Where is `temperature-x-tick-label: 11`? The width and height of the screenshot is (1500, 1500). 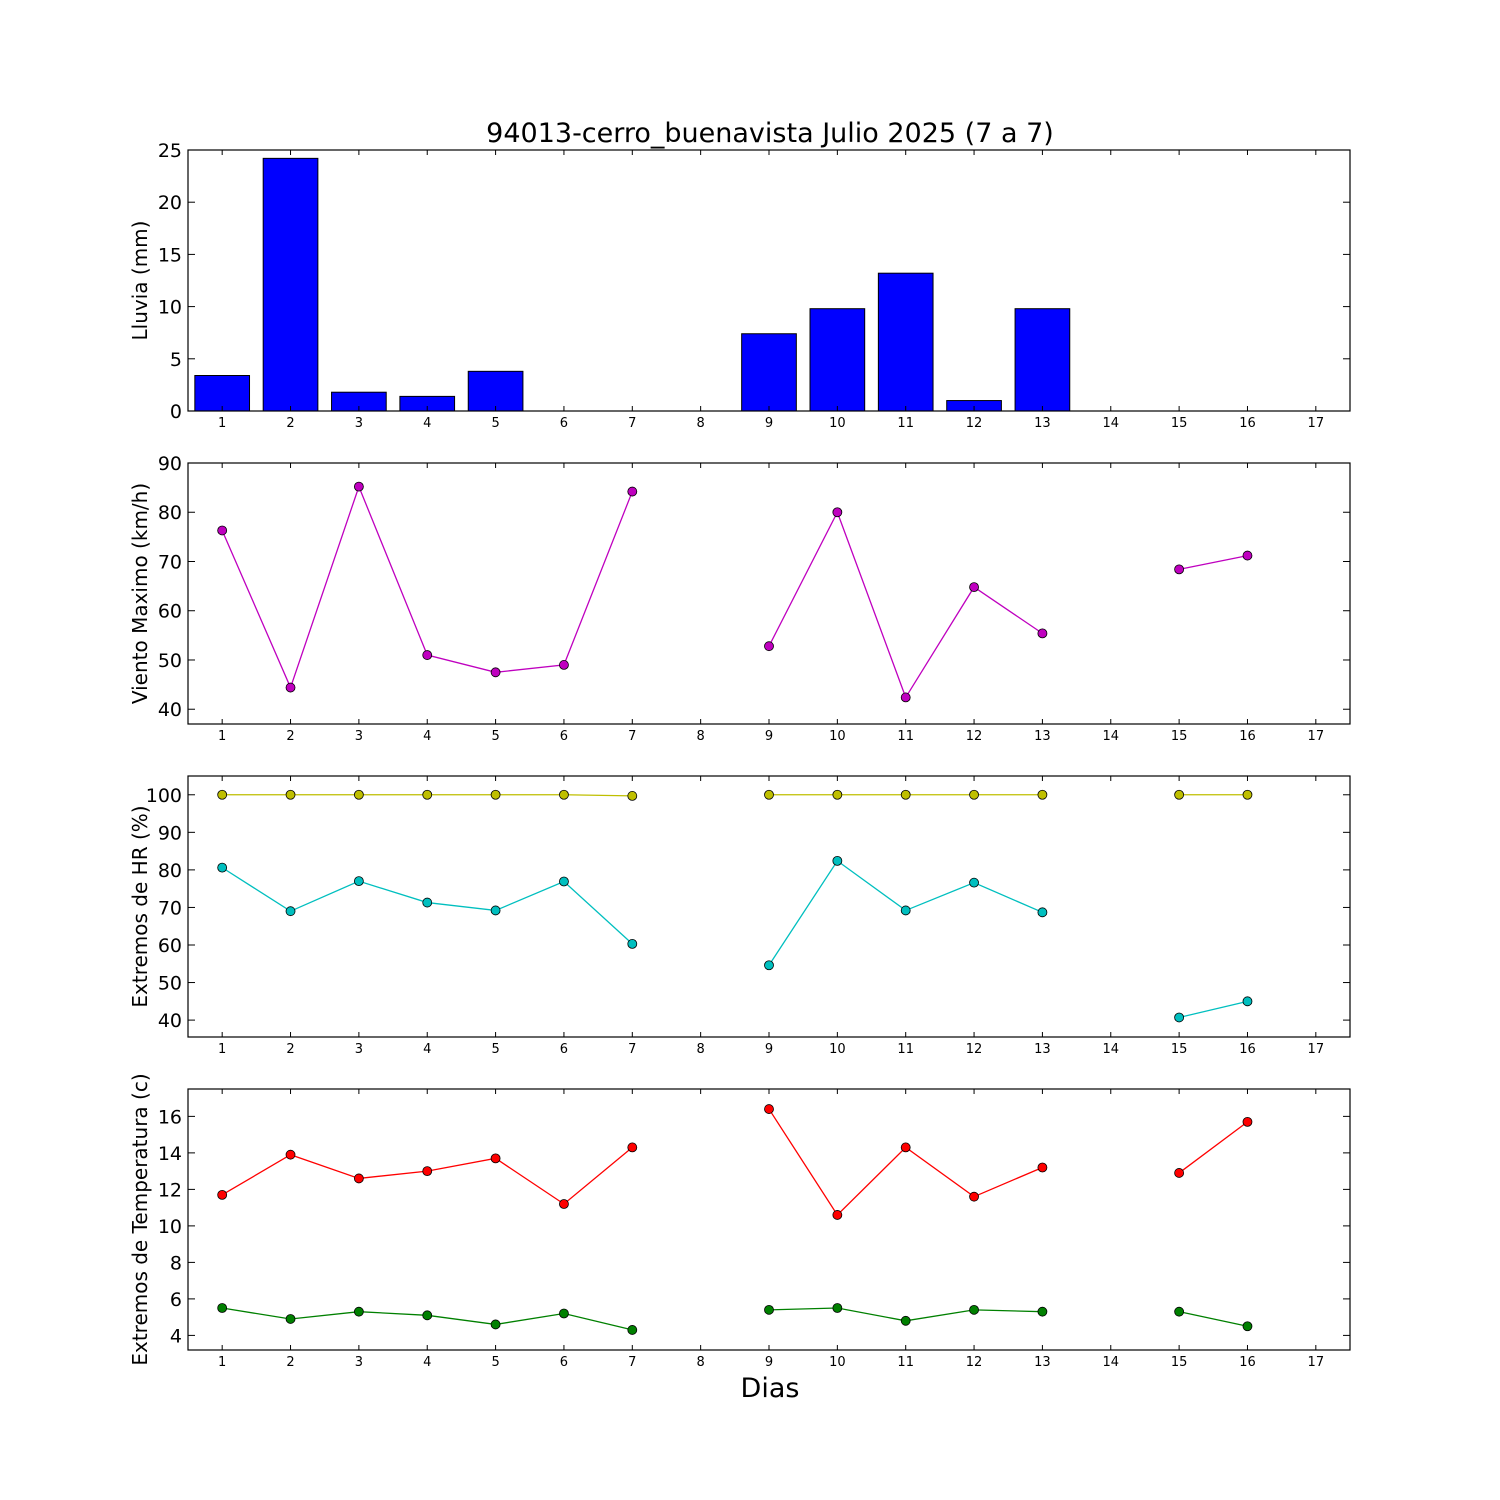 temperature-x-tick-label: 11 is located at coordinates (905, 1362).